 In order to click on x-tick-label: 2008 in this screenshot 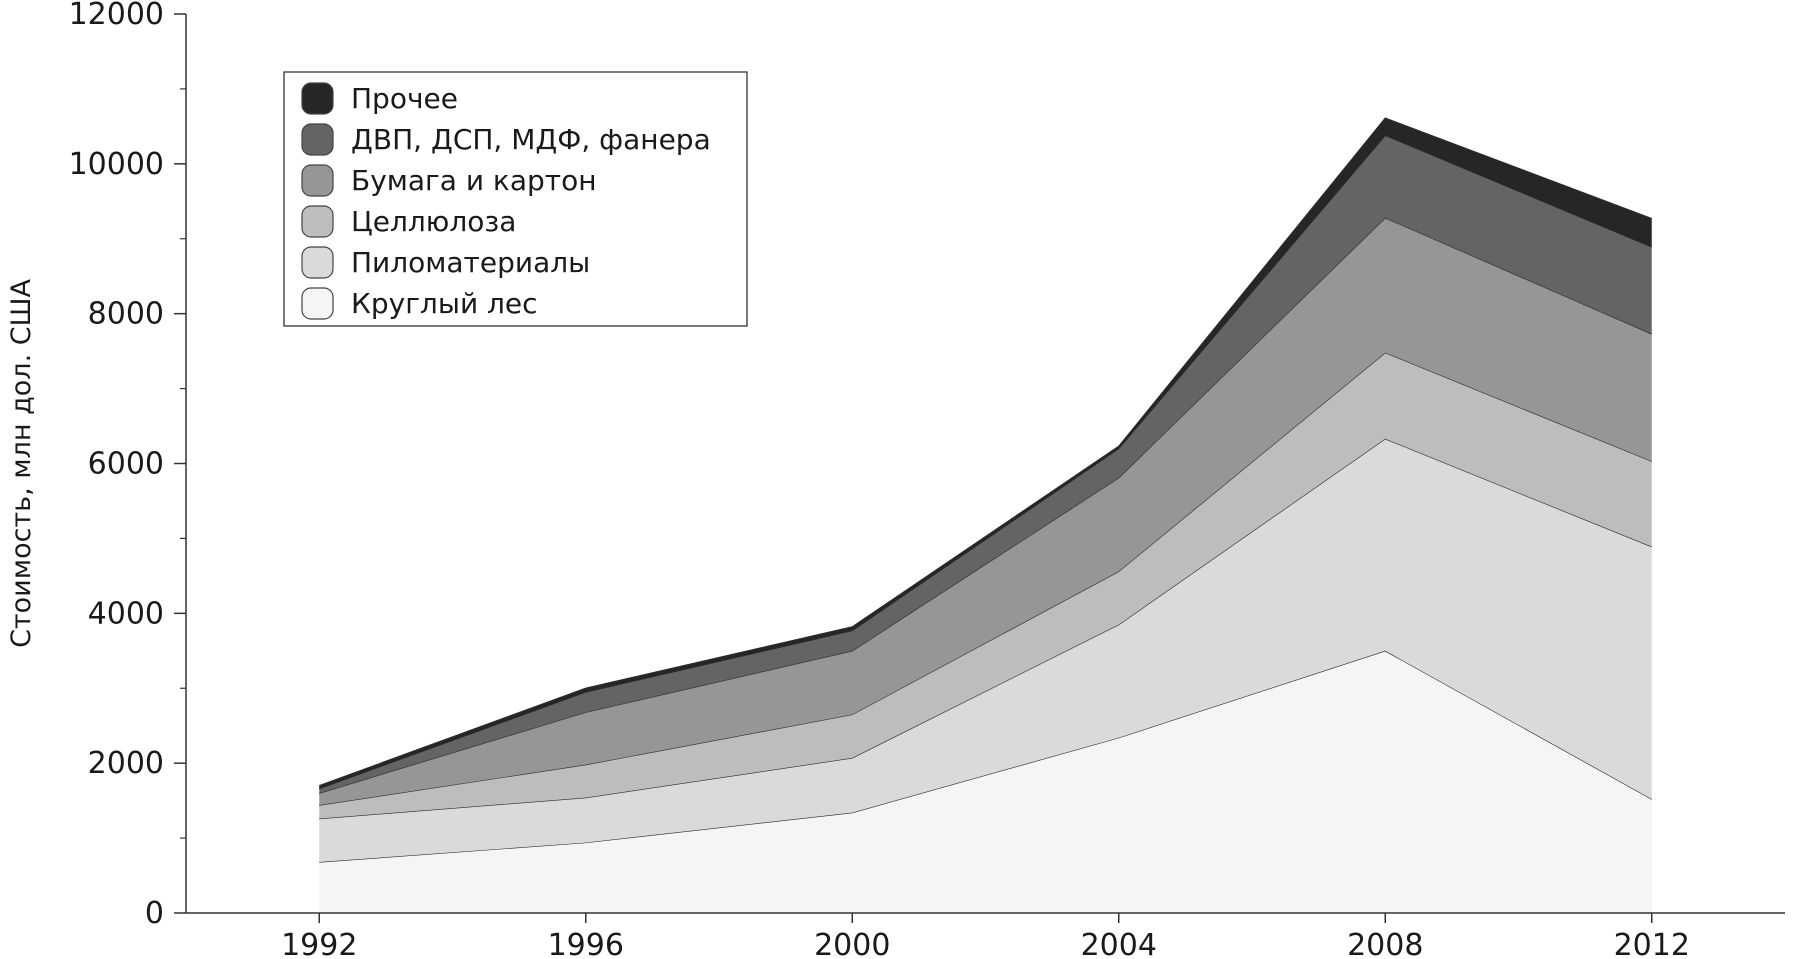, I will do `click(1385, 943)`.